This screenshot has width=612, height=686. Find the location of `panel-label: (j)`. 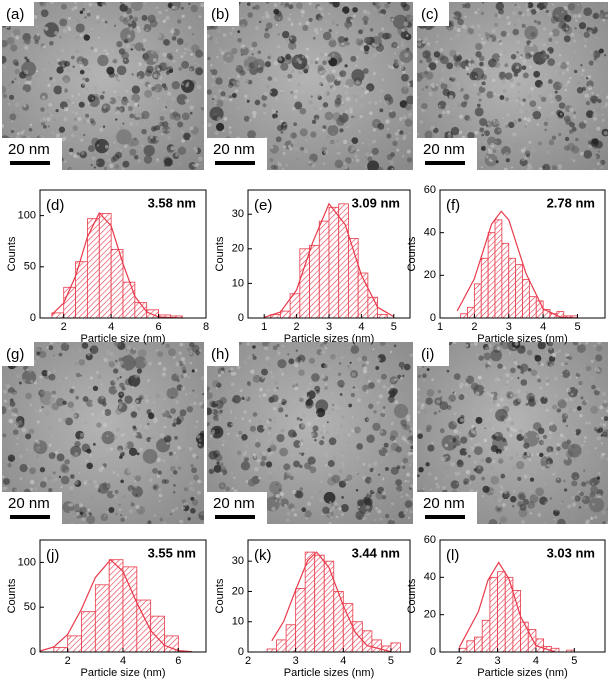

panel-label: (j) is located at coordinates (52, 555).